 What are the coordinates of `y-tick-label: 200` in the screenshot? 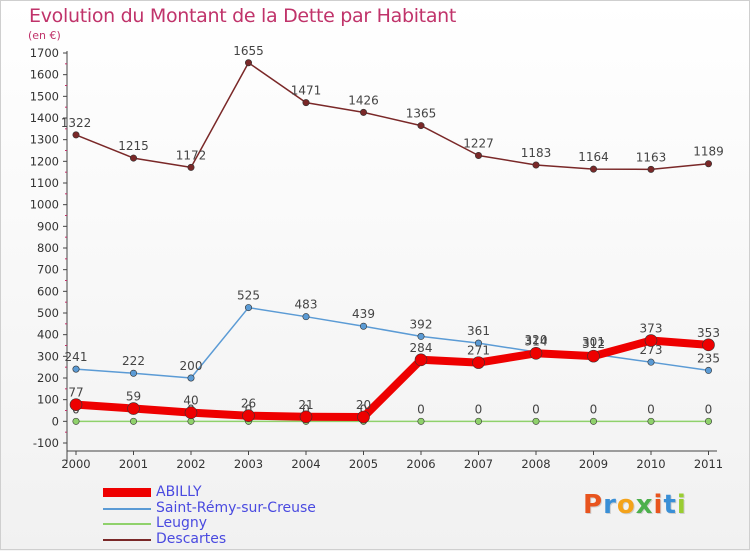 It's located at (48, 378).